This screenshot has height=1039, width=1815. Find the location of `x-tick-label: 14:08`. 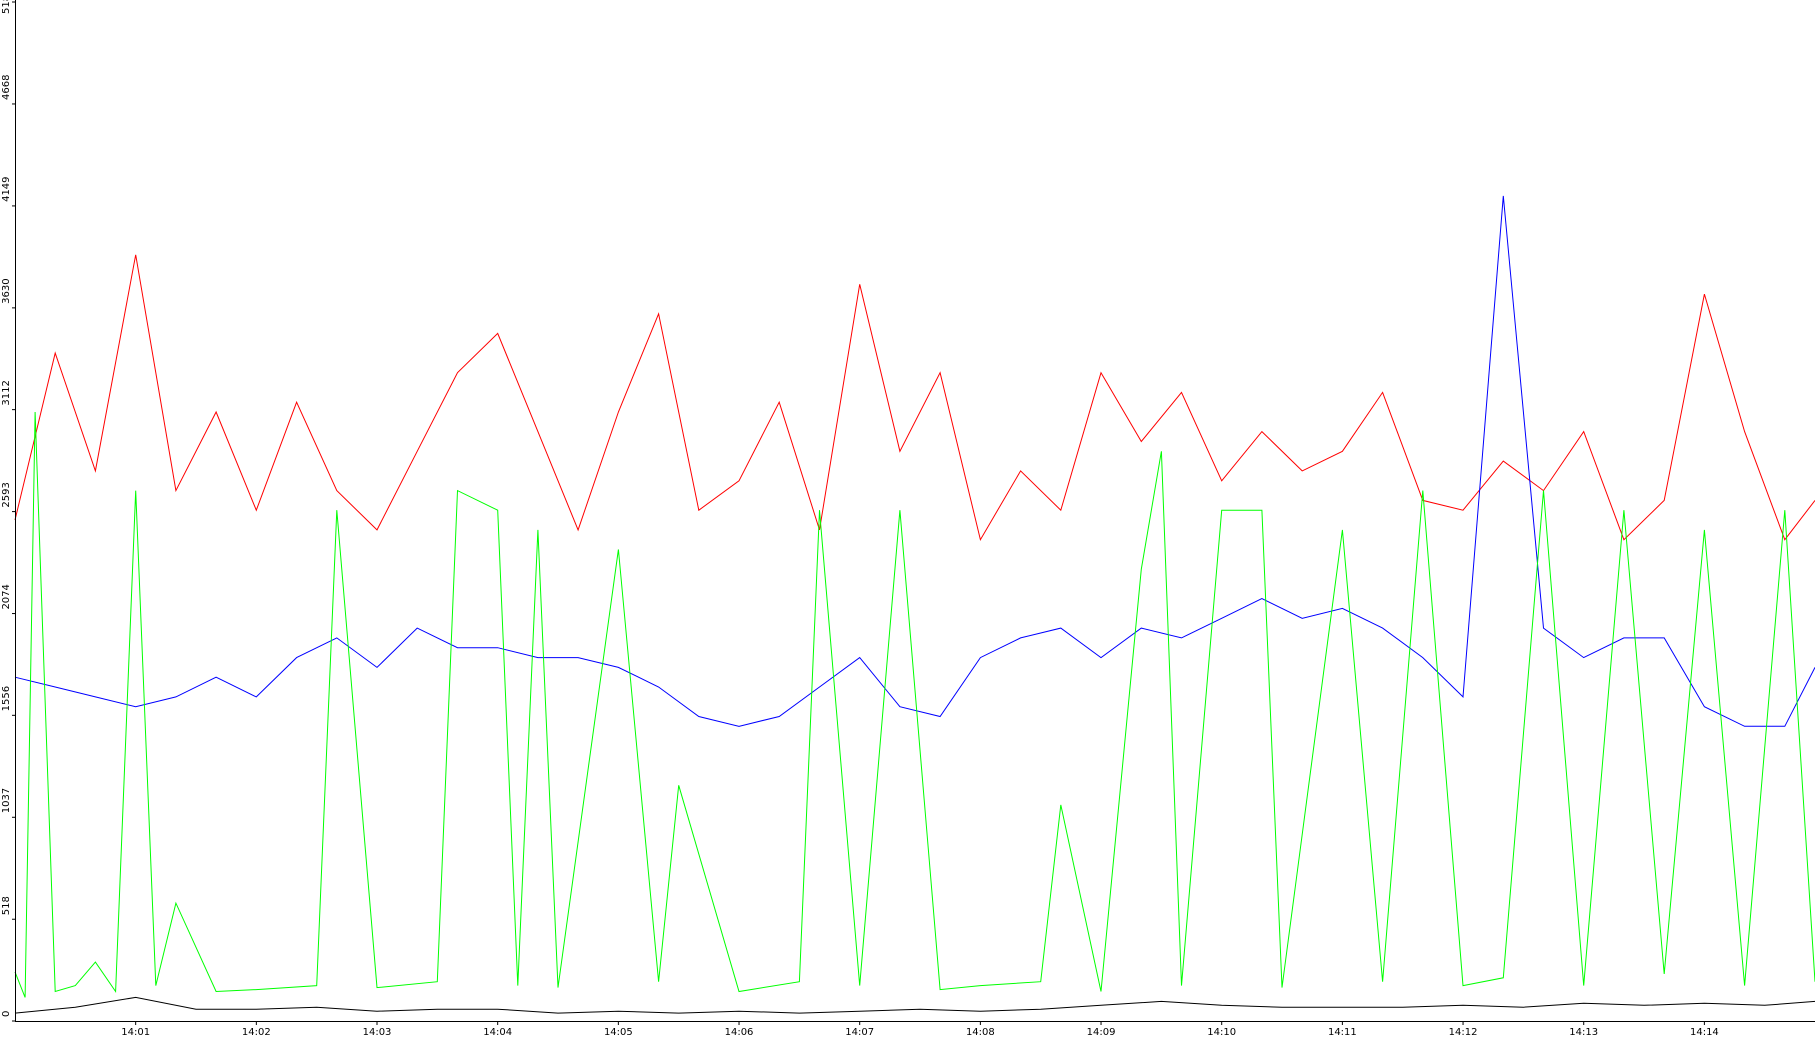

x-tick-label: 14:08 is located at coordinates (980, 1032).